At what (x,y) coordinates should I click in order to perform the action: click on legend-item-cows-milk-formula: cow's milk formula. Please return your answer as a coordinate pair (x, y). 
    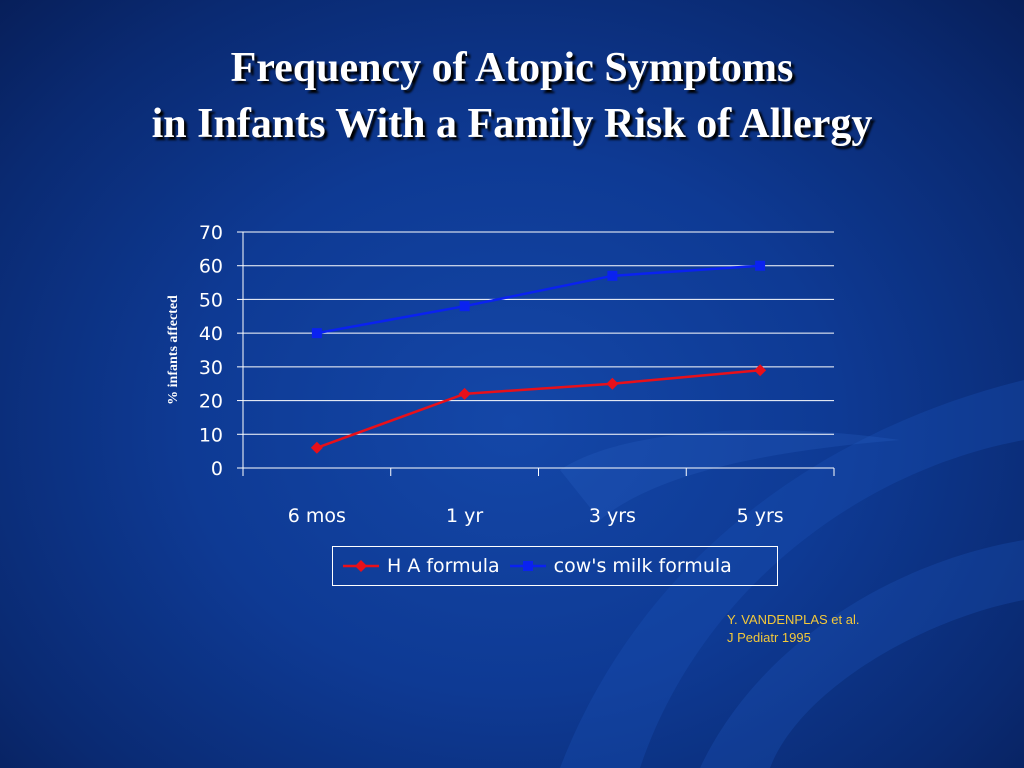
    Looking at the image, I should click on (620, 566).